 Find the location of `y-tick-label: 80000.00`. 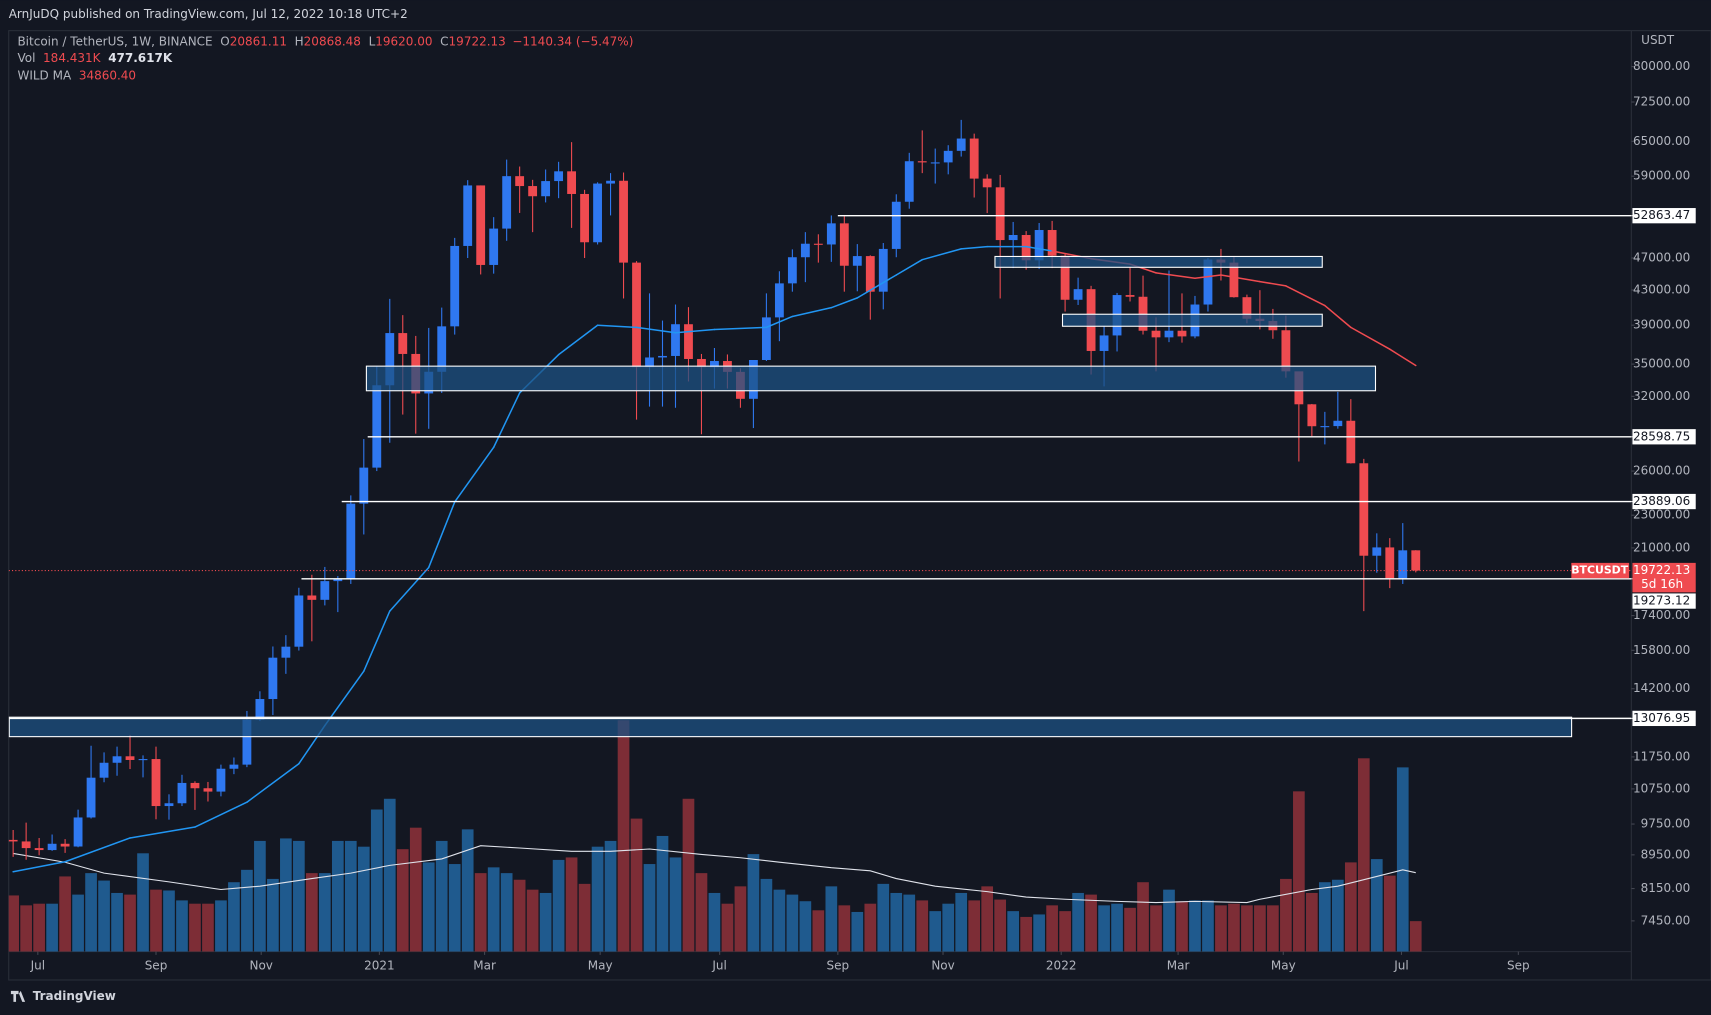

y-tick-label: 80000.00 is located at coordinates (1661, 66).